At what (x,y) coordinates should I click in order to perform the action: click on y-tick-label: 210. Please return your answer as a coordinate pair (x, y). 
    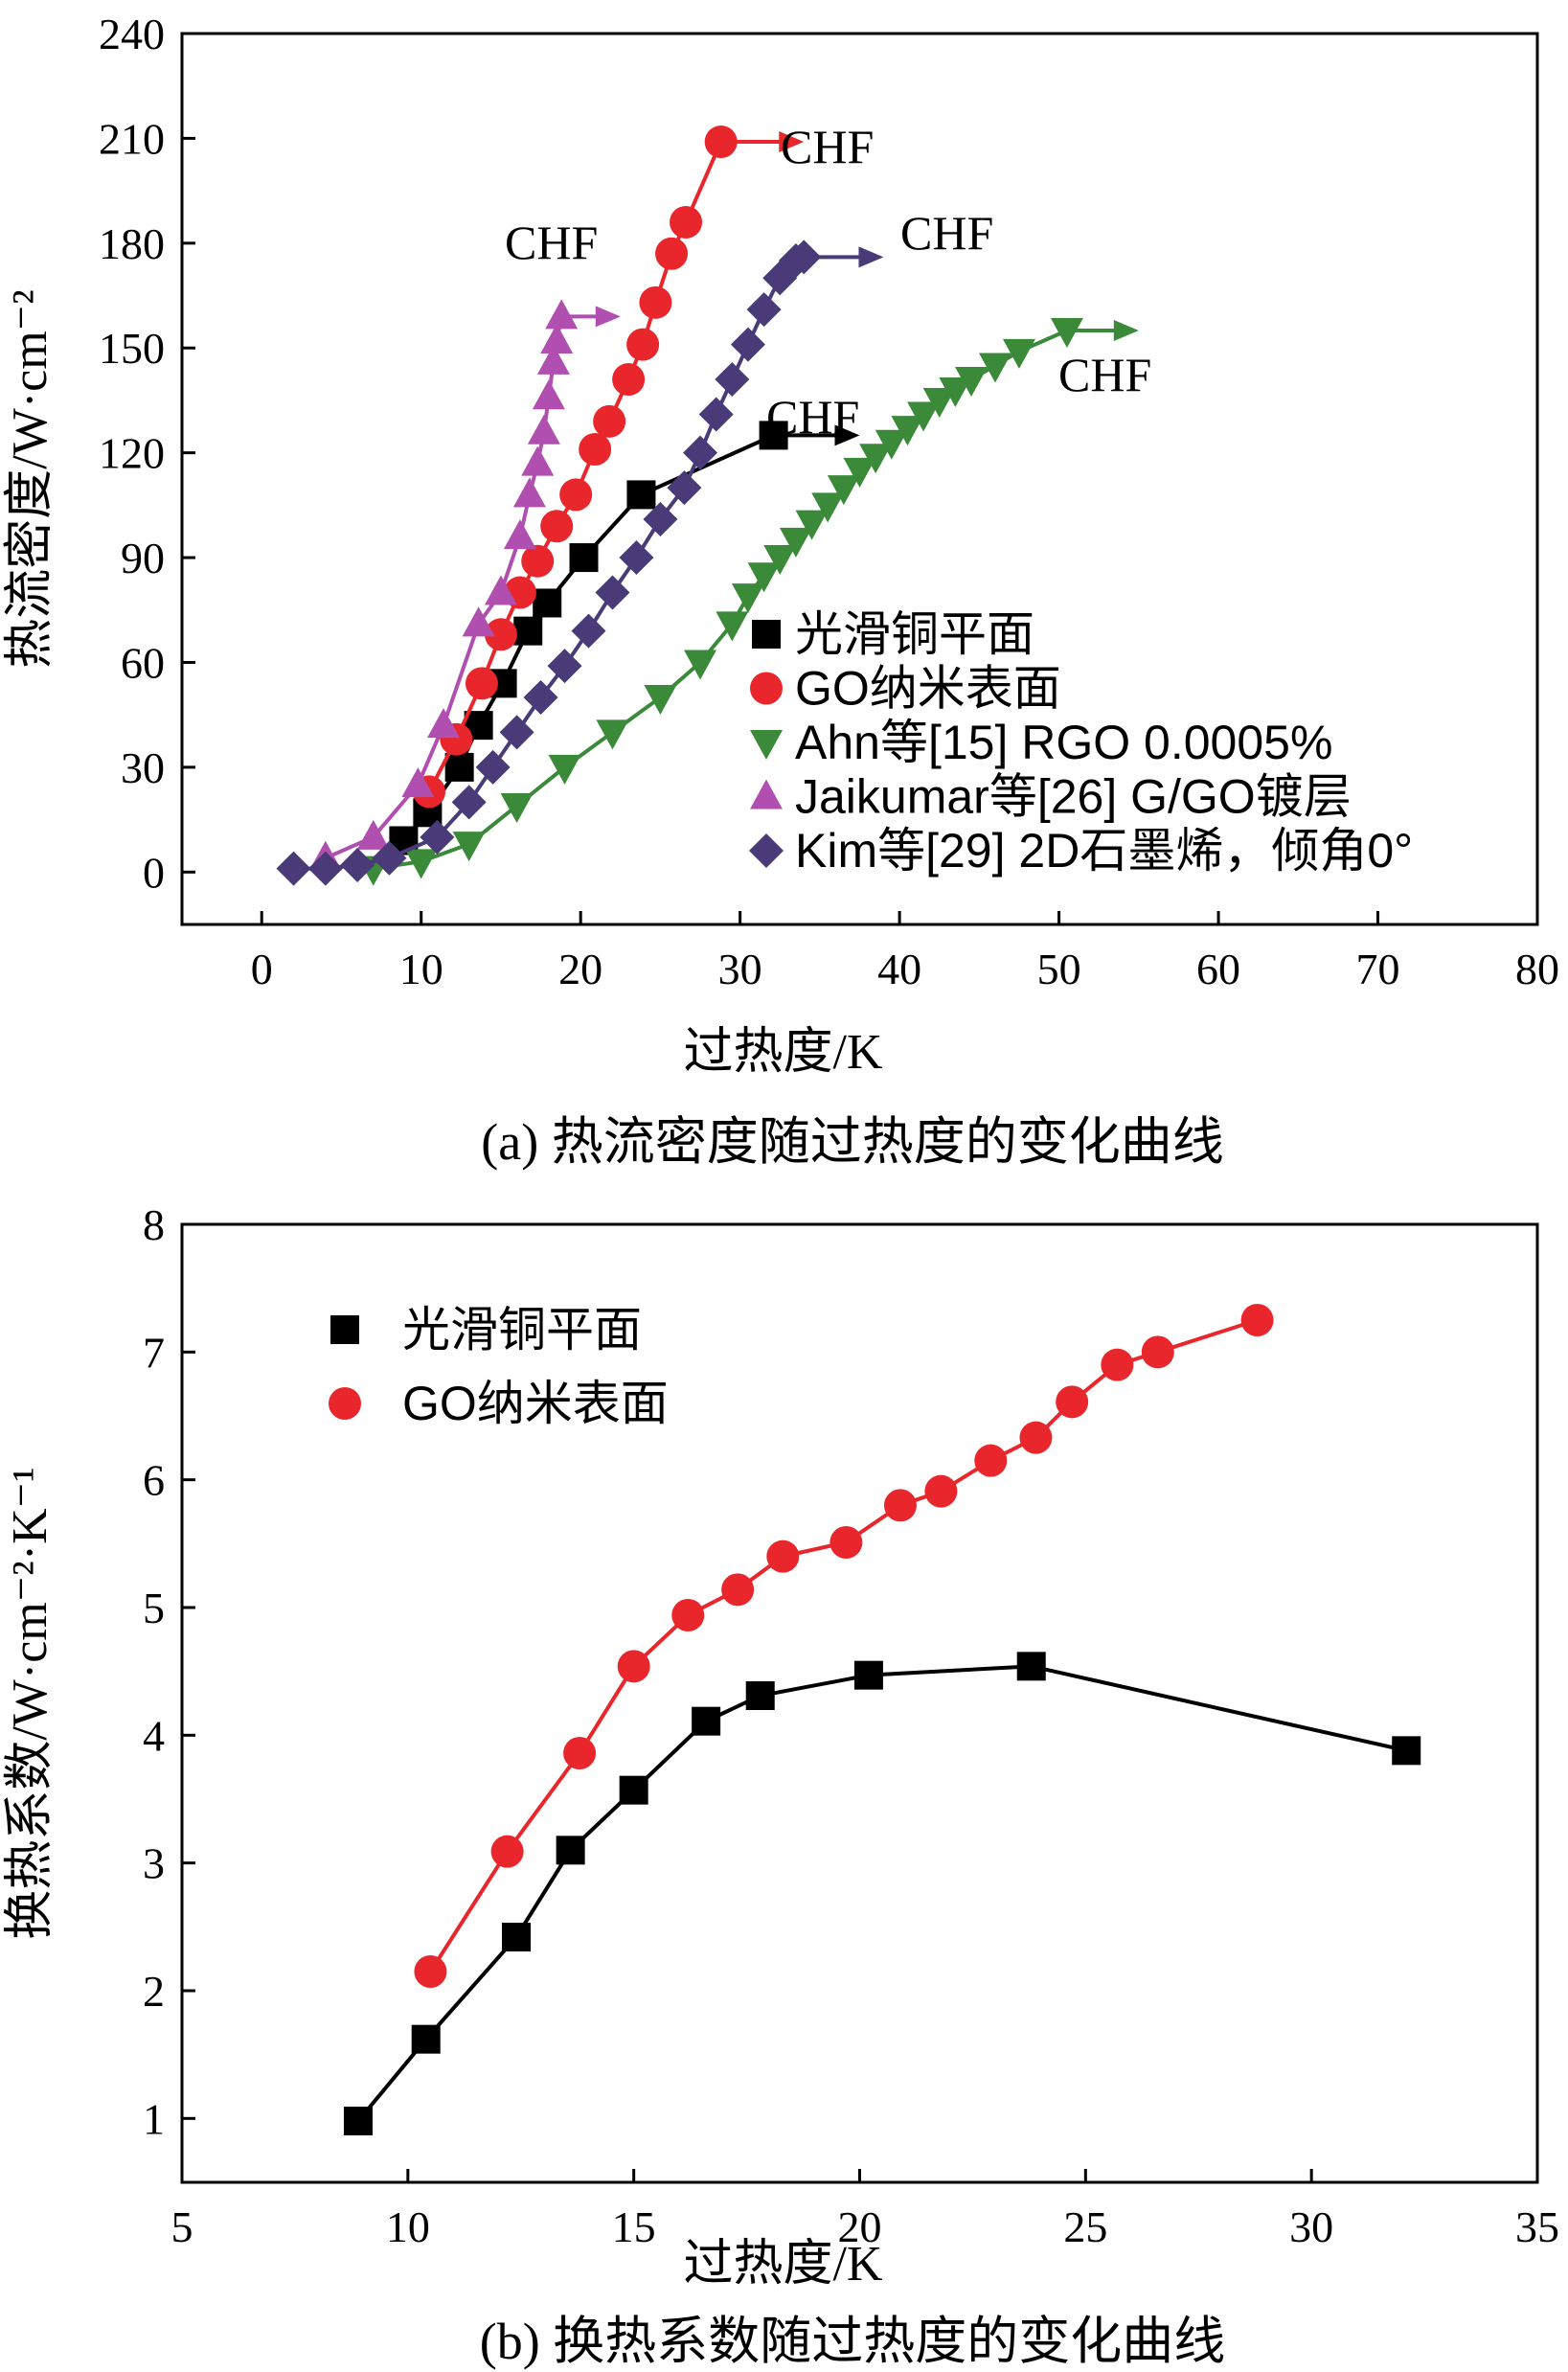
    Looking at the image, I should click on (132, 138).